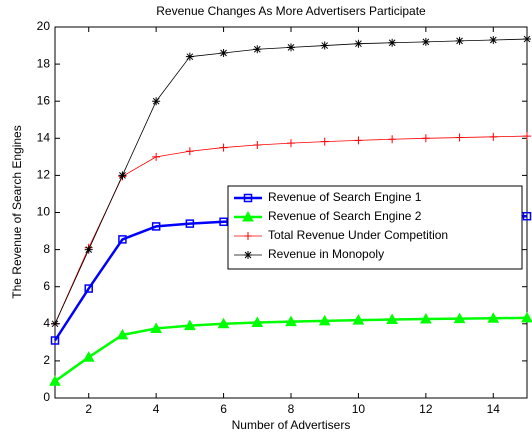 This screenshot has width=532, height=440. What do you see at coordinates (345, 197) in the screenshot?
I see `legend-label: Revenue of Search Engine 1` at bounding box center [345, 197].